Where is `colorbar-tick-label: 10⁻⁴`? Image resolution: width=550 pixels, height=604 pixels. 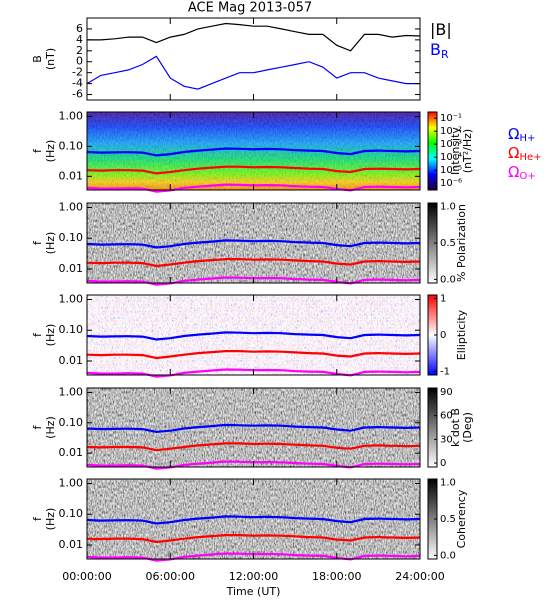
colorbar-tick-label: 10⁻⁴ is located at coordinates (451, 157).